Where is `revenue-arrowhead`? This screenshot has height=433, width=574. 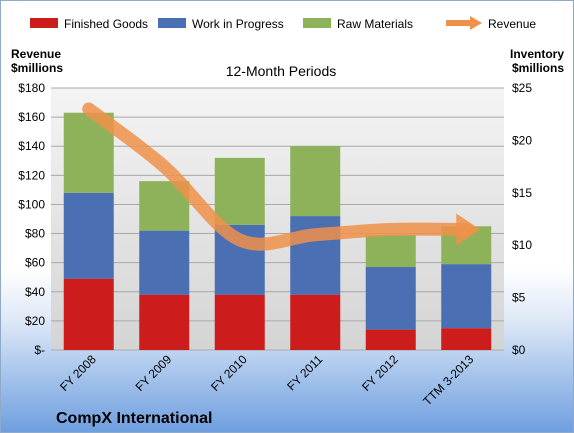 revenue-arrowhead is located at coordinates (468, 229).